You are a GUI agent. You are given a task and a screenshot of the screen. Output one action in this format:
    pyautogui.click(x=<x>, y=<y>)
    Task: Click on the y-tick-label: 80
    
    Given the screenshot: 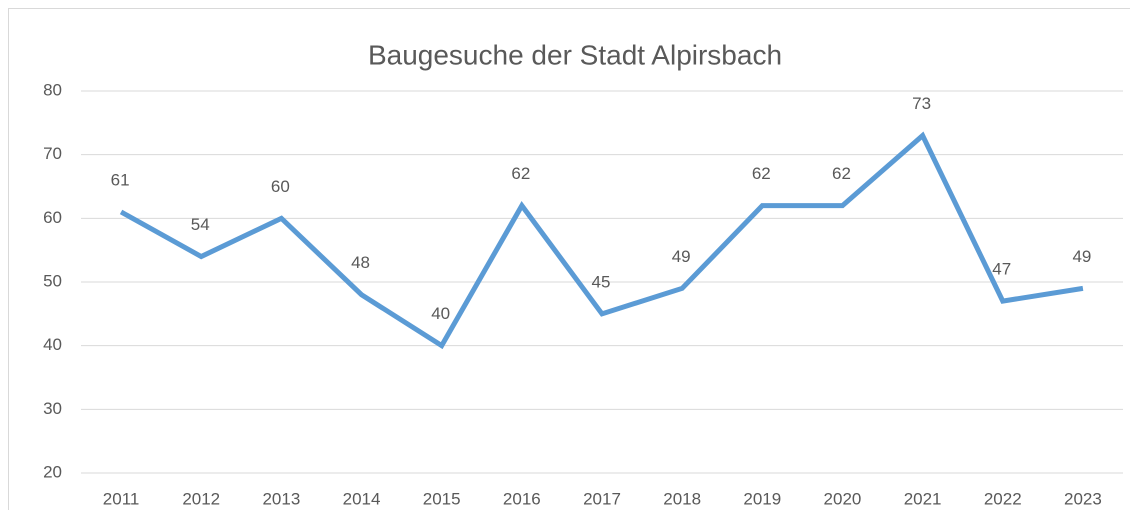 What is the action you would take?
    pyautogui.click(x=52, y=89)
    